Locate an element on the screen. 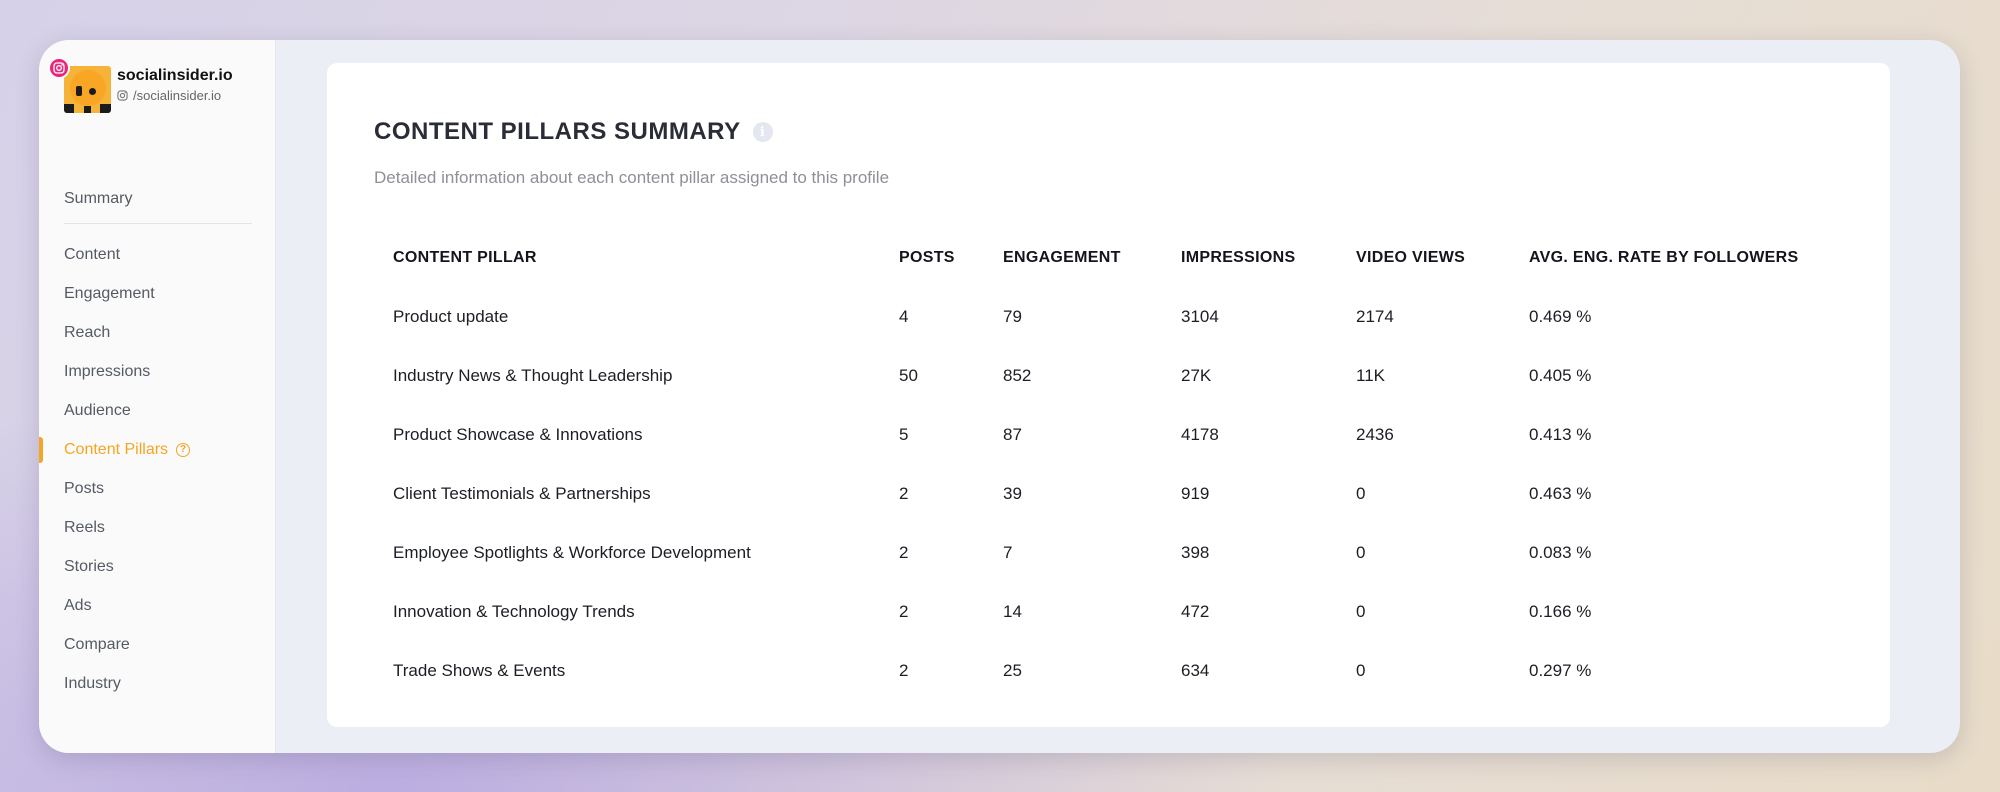  cell-engagement: 14 is located at coordinates (1012, 611).